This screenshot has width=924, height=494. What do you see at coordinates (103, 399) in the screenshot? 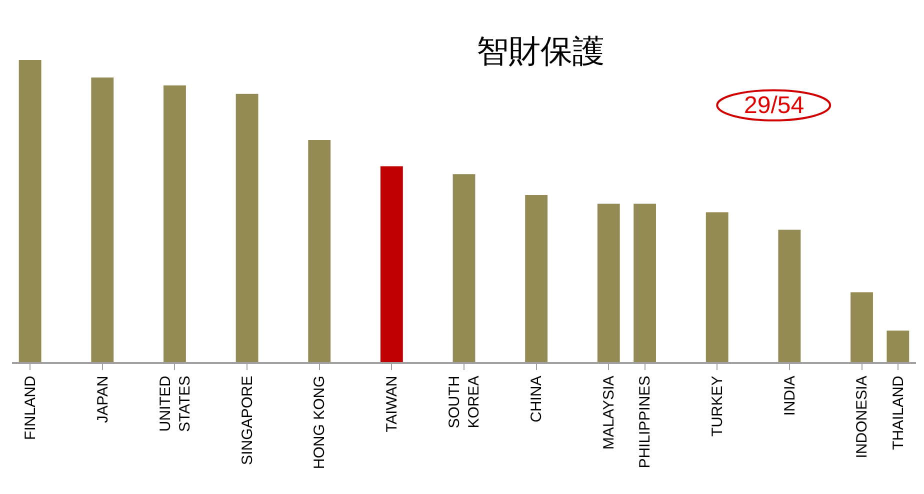
I see `x-tick-label: JAPAN` at bounding box center [103, 399].